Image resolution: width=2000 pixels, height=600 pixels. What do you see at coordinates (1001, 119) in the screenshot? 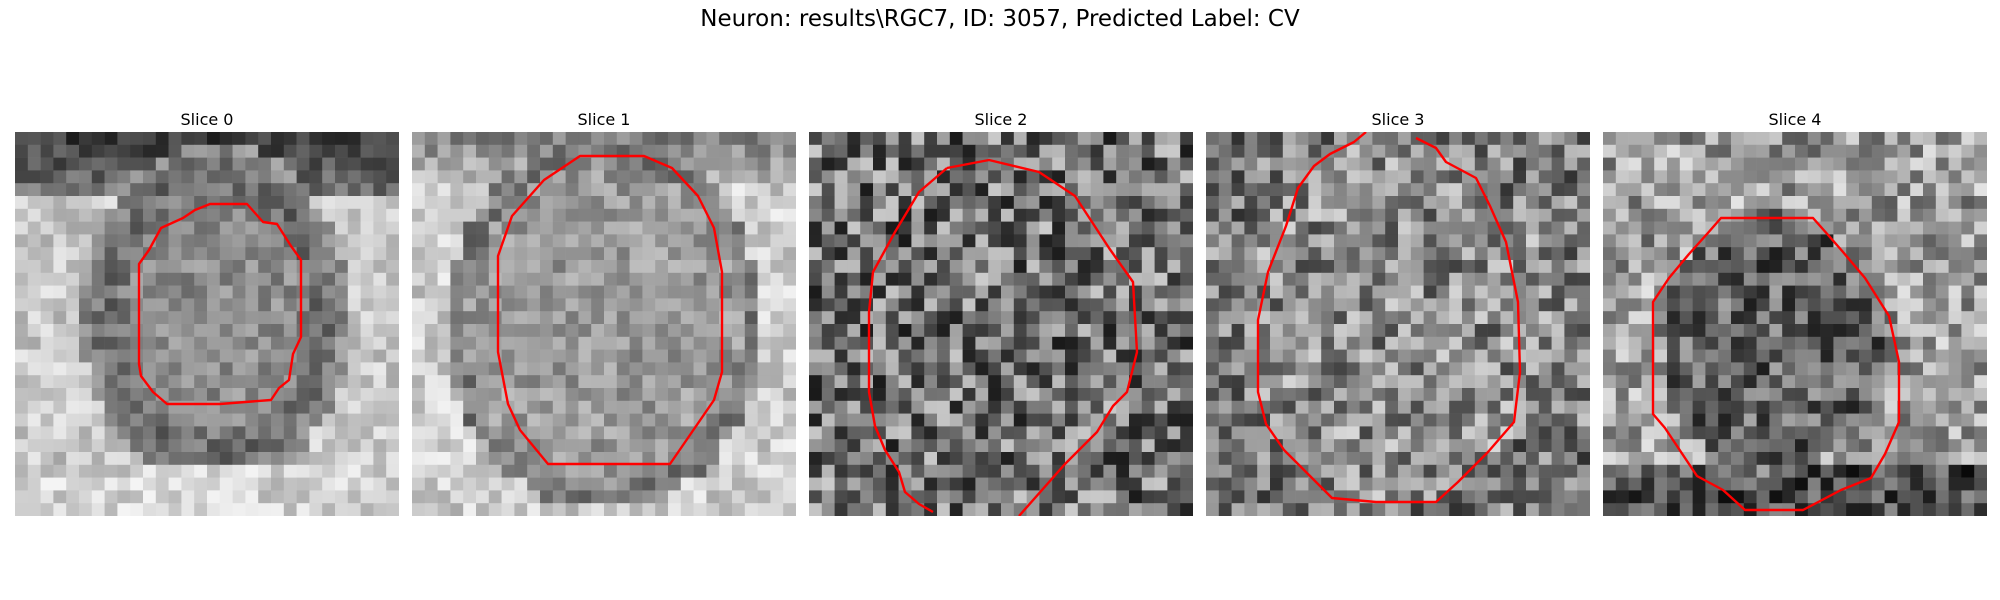
I see `slice-title: Slice 2` at bounding box center [1001, 119].